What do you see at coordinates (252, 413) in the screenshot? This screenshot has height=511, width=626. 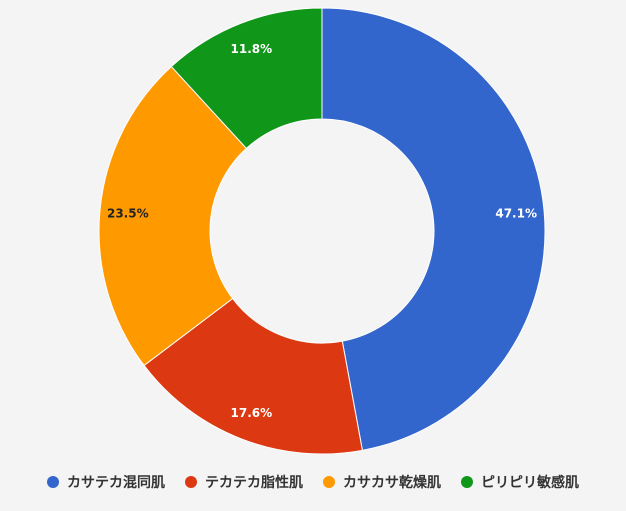 I see `slice-label-1: 17.6%` at bounding box center [252, 413].